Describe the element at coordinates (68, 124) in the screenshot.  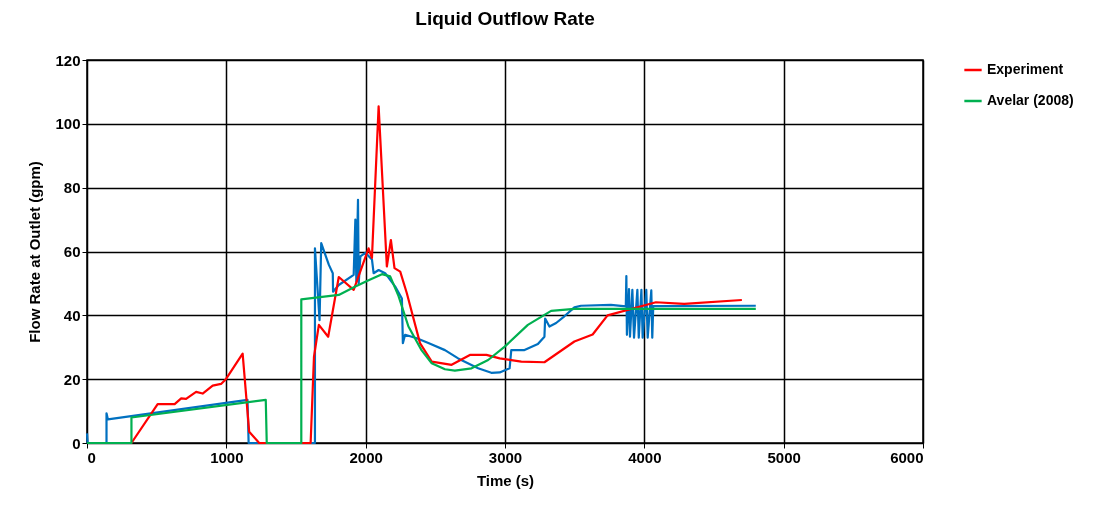
I see `y-tick-label: 100` at that location.